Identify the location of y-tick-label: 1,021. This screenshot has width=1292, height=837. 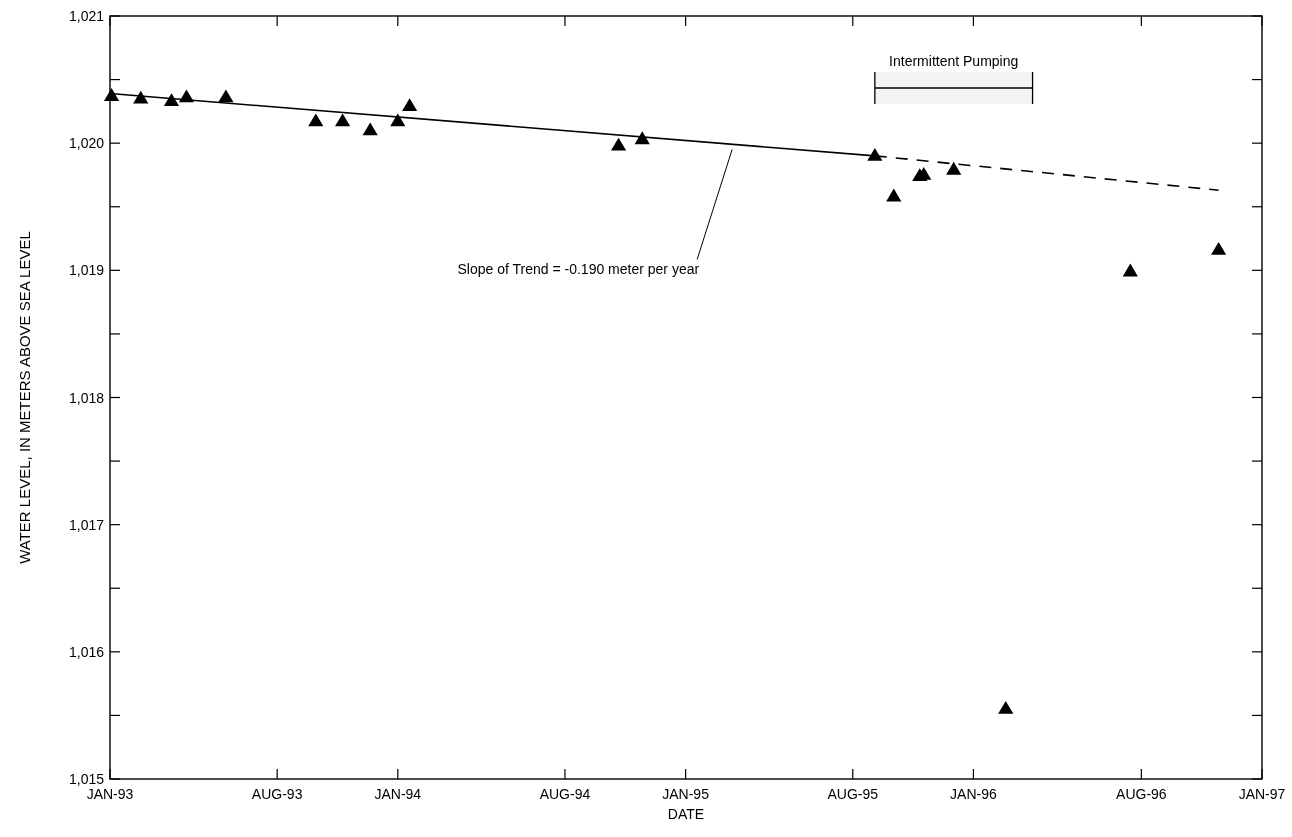
(86, 16).